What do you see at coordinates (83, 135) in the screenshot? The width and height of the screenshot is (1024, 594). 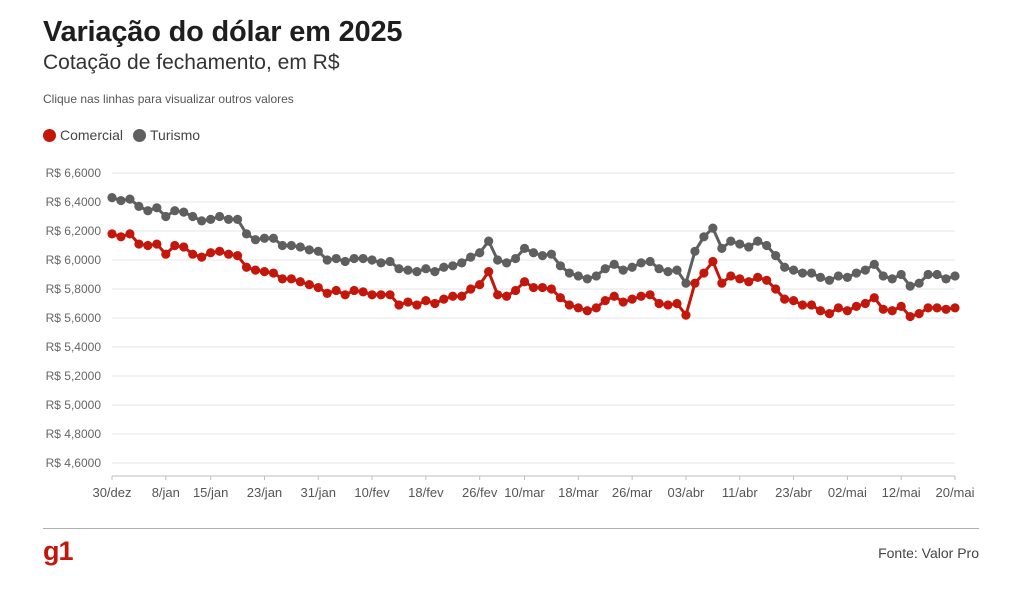 I see `legend-item-comercial: Comercial` at bounding box center [83, 135].